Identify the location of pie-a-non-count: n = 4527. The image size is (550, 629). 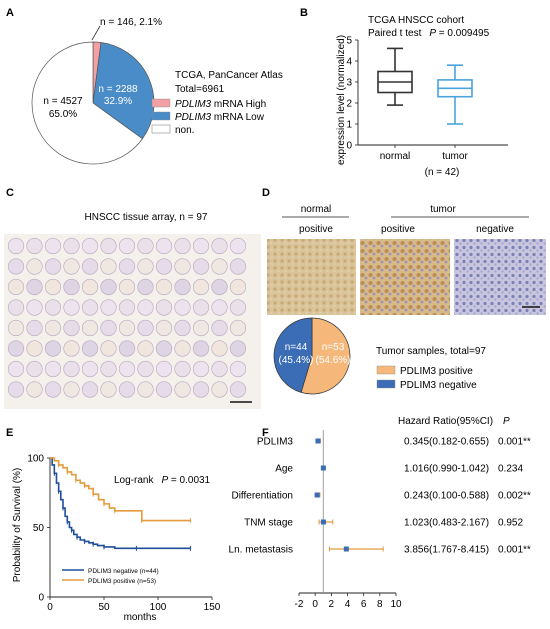
(63, 101).